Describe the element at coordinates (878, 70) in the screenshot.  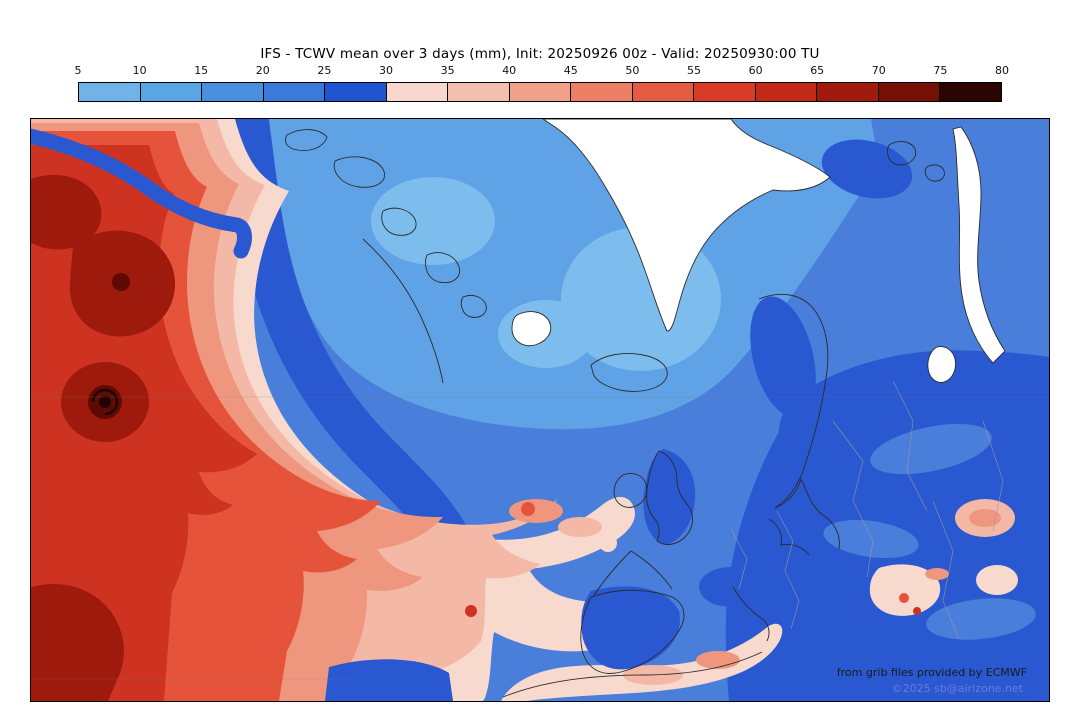
I see `colorbar-tick: 70` at that location.